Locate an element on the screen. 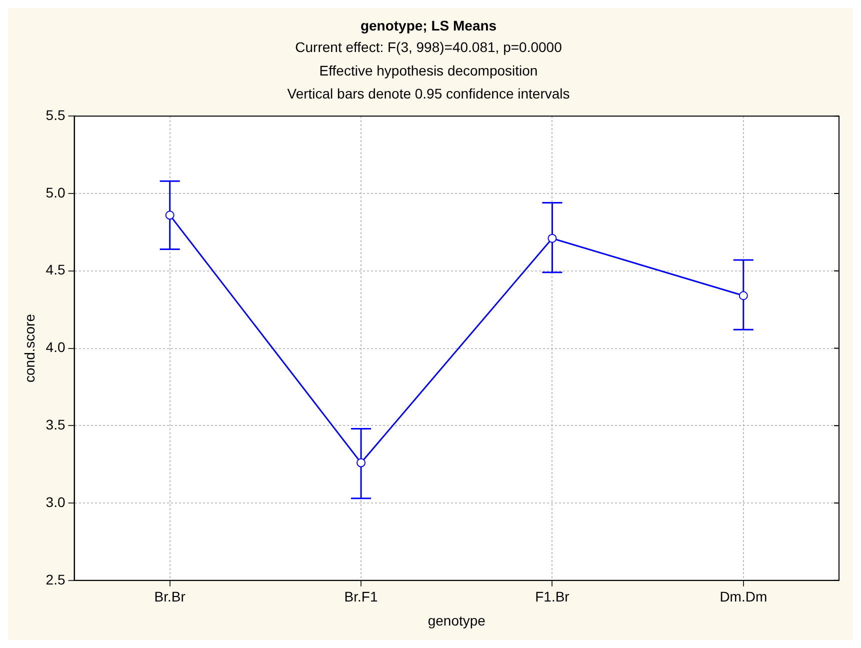  x-axis-title: genotype is located at coordinates (457, 620).